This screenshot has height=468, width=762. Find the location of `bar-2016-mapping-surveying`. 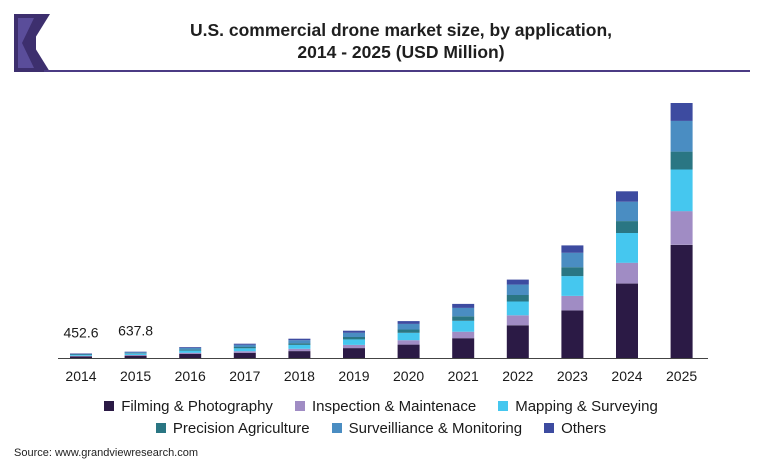

bar-2016-mapping-surveying is located at coordinates (190, 351).